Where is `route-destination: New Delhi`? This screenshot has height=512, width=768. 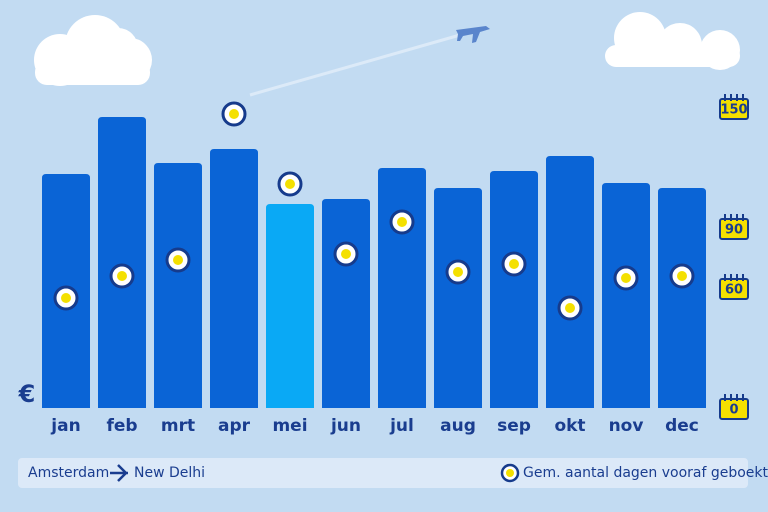 route-destination: New Delhi is located at coordinates (169, 473).